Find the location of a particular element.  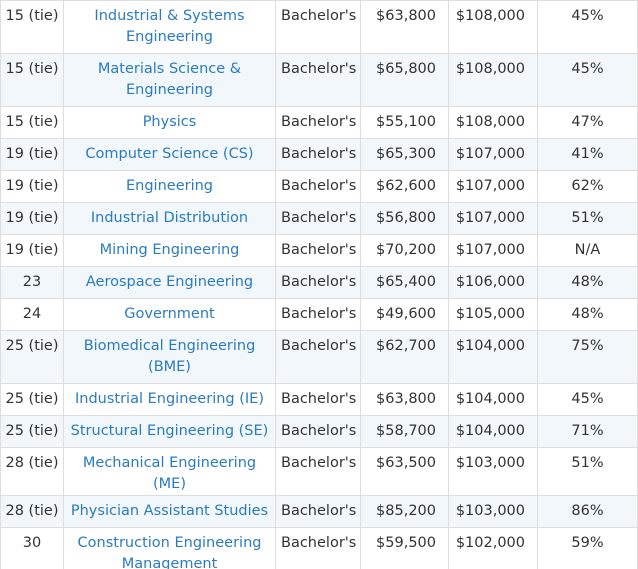

major-link: Construction Engineering Management is located at coordinates (169, 552).